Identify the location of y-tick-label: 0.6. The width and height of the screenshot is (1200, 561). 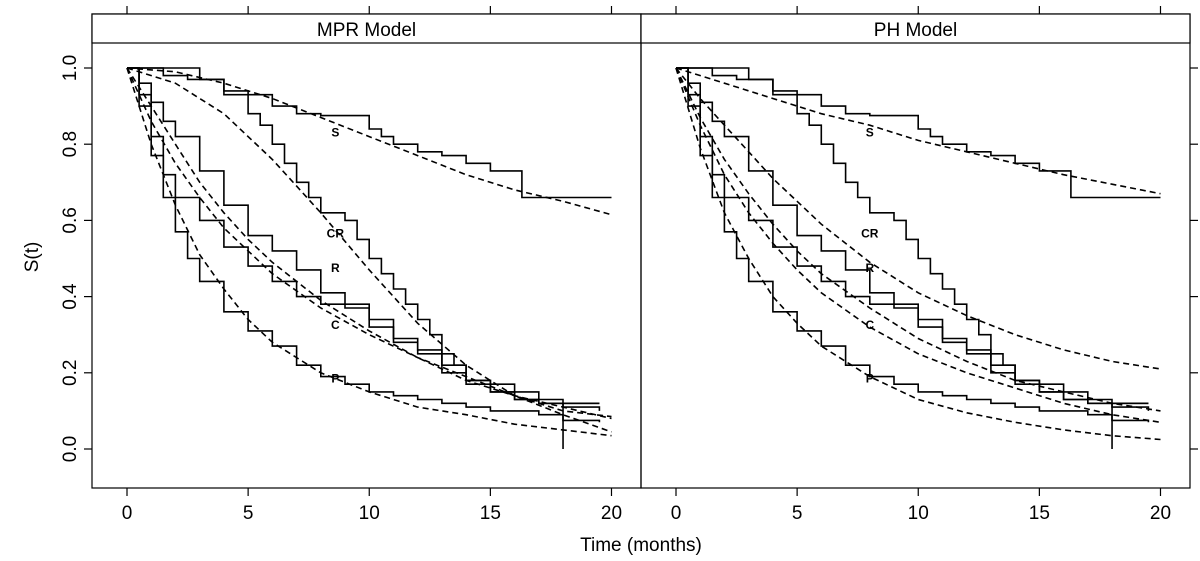
(70, 220).